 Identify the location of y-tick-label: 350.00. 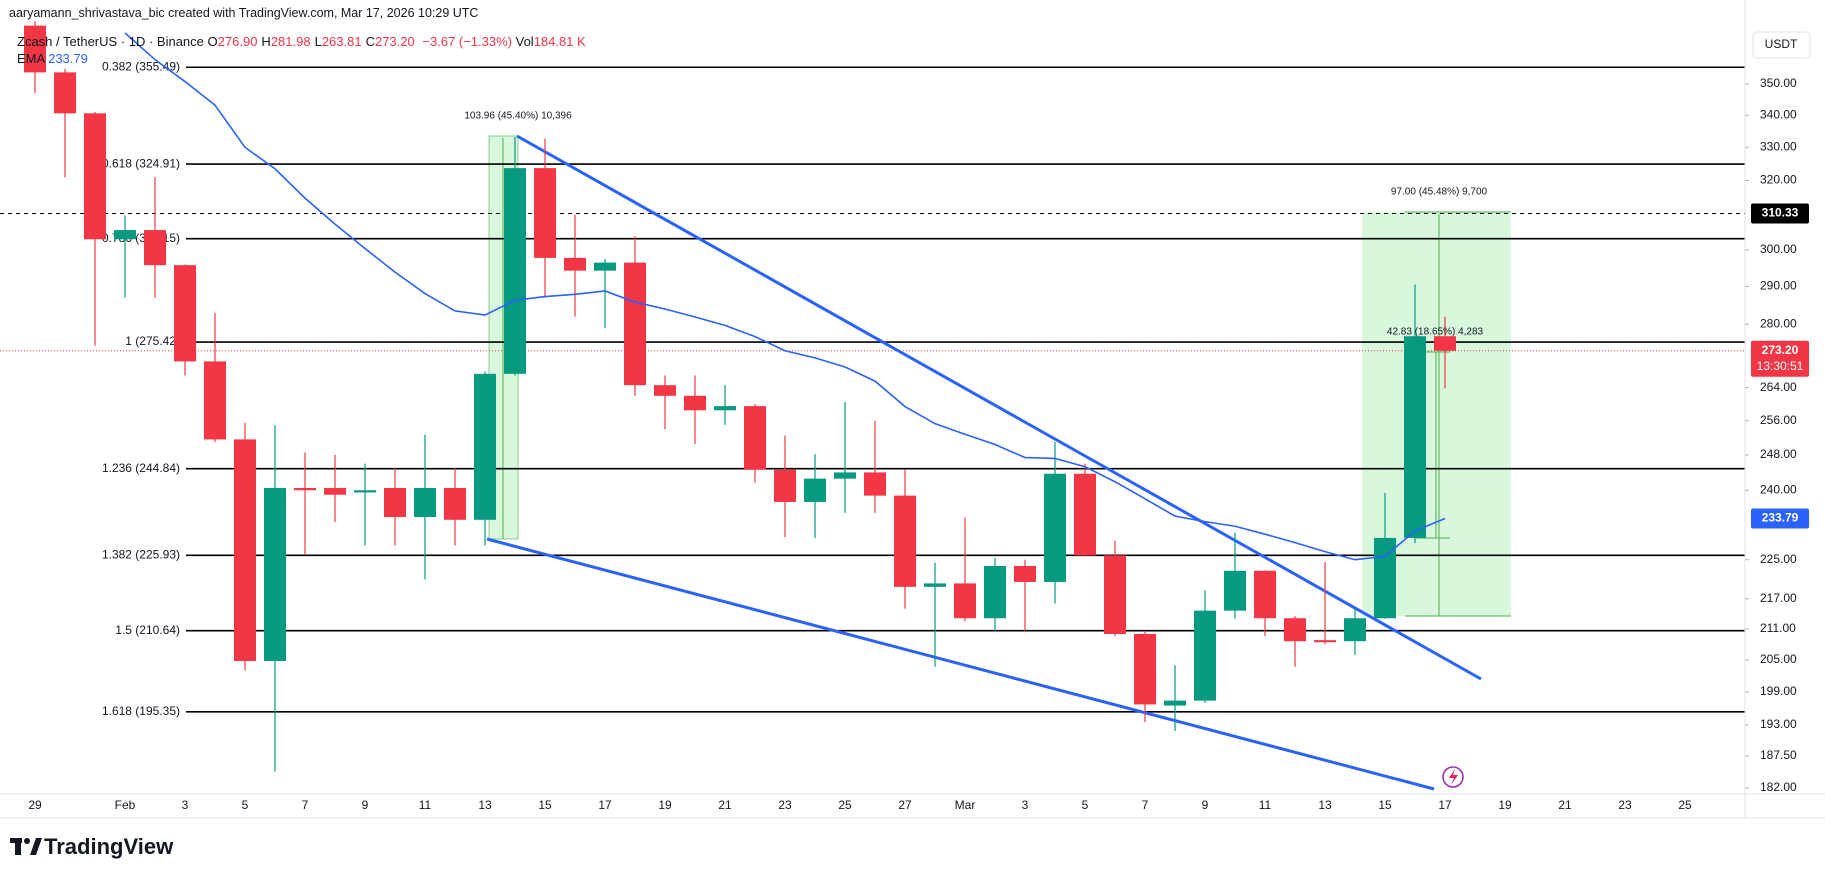
(1778, 83).